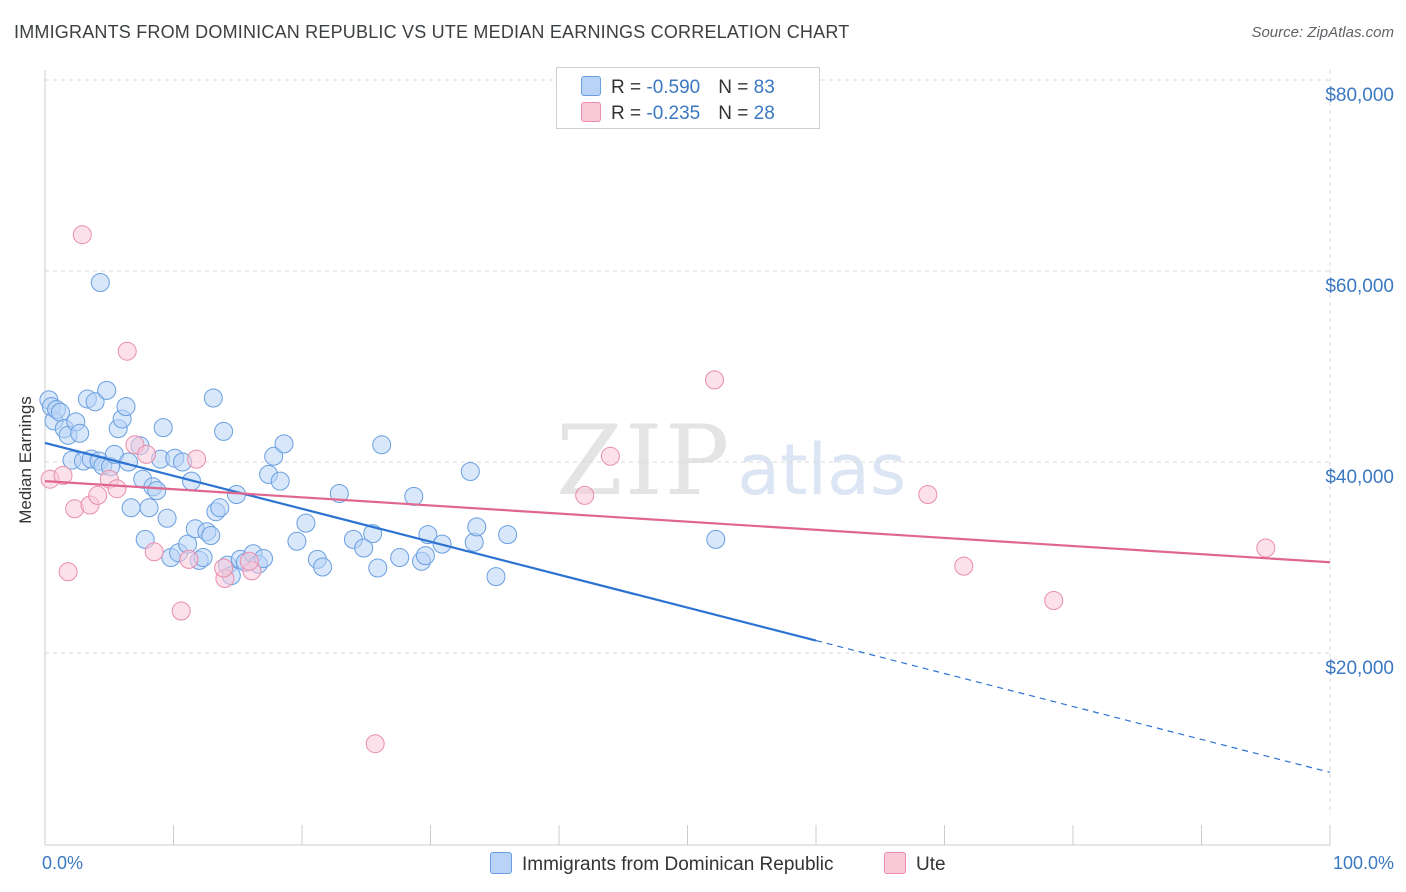 The width and height of the screenshot is (1406, 892). Describe the element at coordinates (764, 113) in the screenshot. I see `n-value-pink: 28` at that location.